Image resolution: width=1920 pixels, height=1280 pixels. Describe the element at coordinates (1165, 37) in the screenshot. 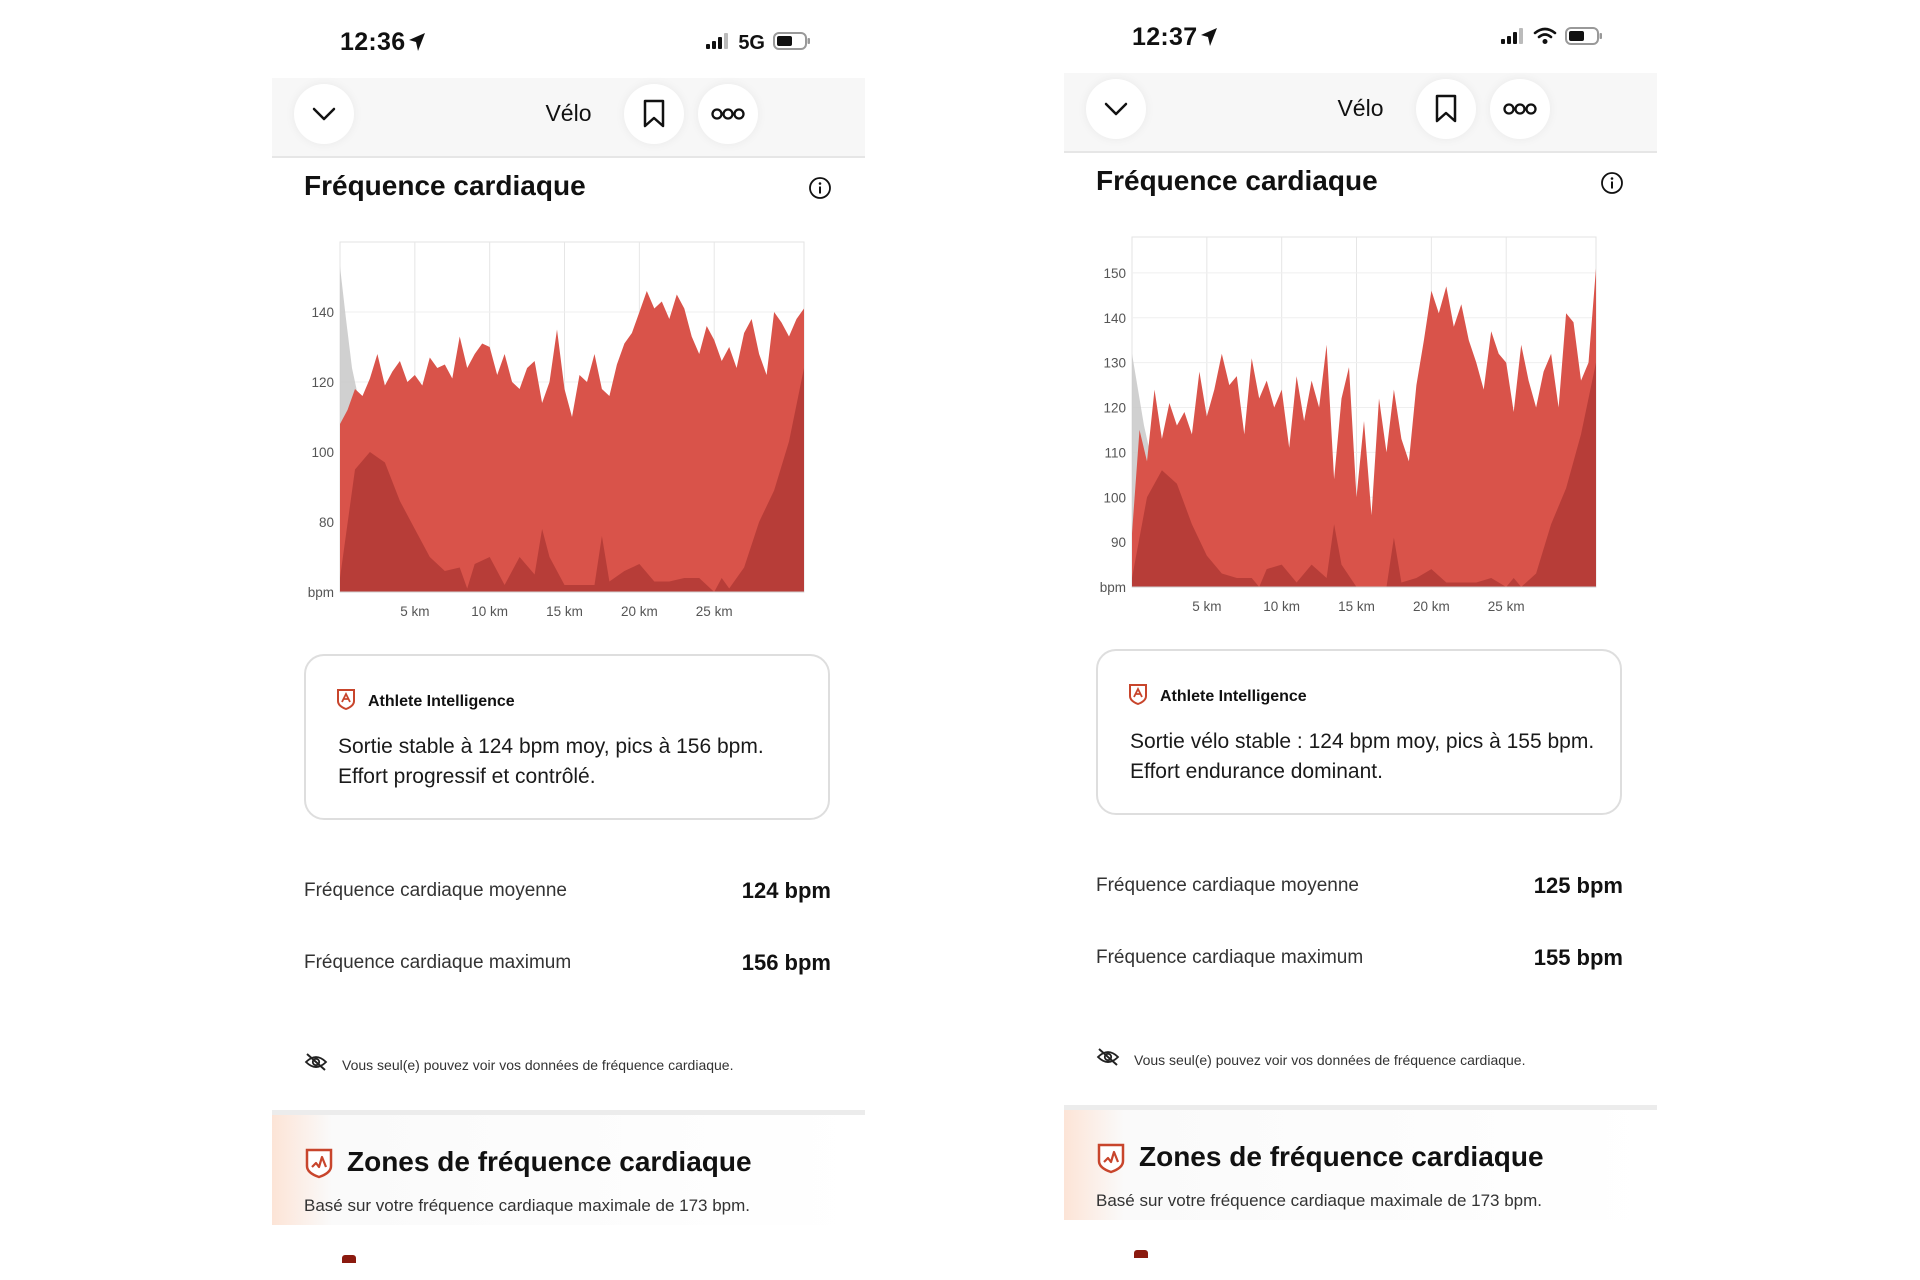

I see `clock-time: 12:37` at that location.